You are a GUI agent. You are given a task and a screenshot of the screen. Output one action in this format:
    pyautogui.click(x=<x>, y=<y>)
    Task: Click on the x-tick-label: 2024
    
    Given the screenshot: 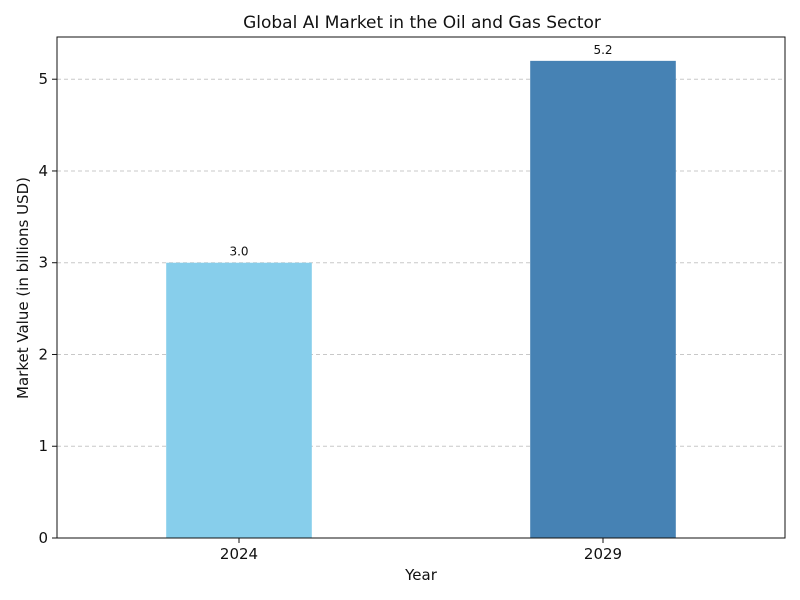 What is the action you would take?
    pyautogui.click(x=239, y=554)
    